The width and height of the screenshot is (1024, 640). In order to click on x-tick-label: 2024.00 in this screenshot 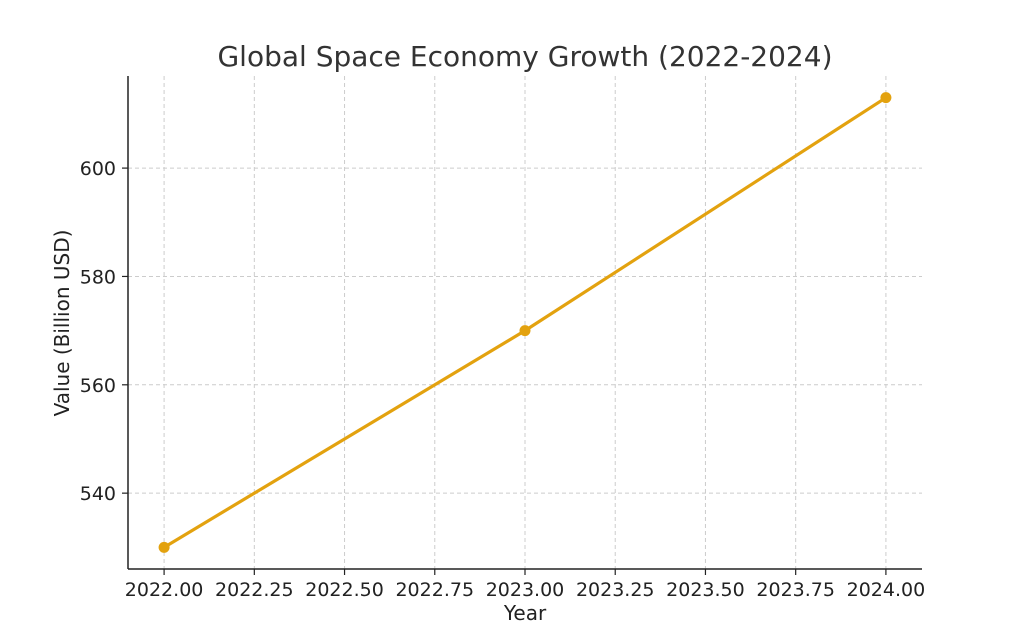, I will do `click(886, 590)`.